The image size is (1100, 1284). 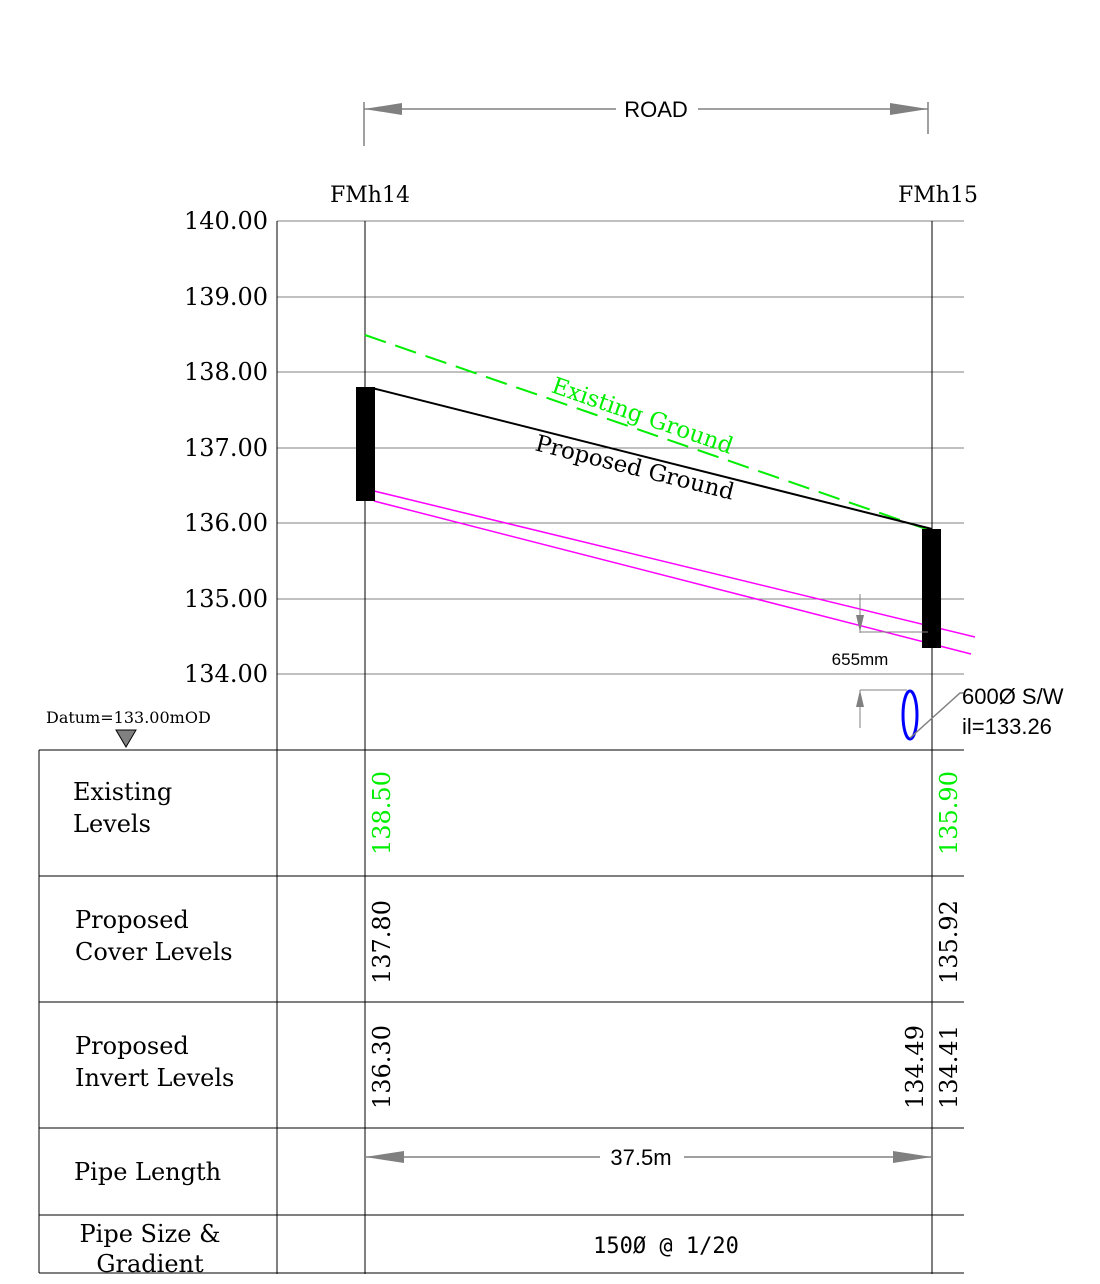 I want to click on level-tick-label: 135.00, so click(x=226, y=599).